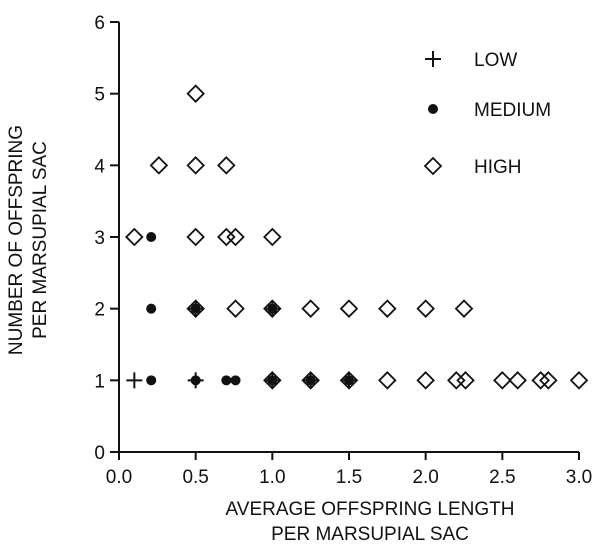 The height and width of the screenshot is (552, 597). Describe the element at coordinates (370, 534) in the screenshot. I see `x-axis-label-line-2: PER MARSUPIAL SAC` at that location.